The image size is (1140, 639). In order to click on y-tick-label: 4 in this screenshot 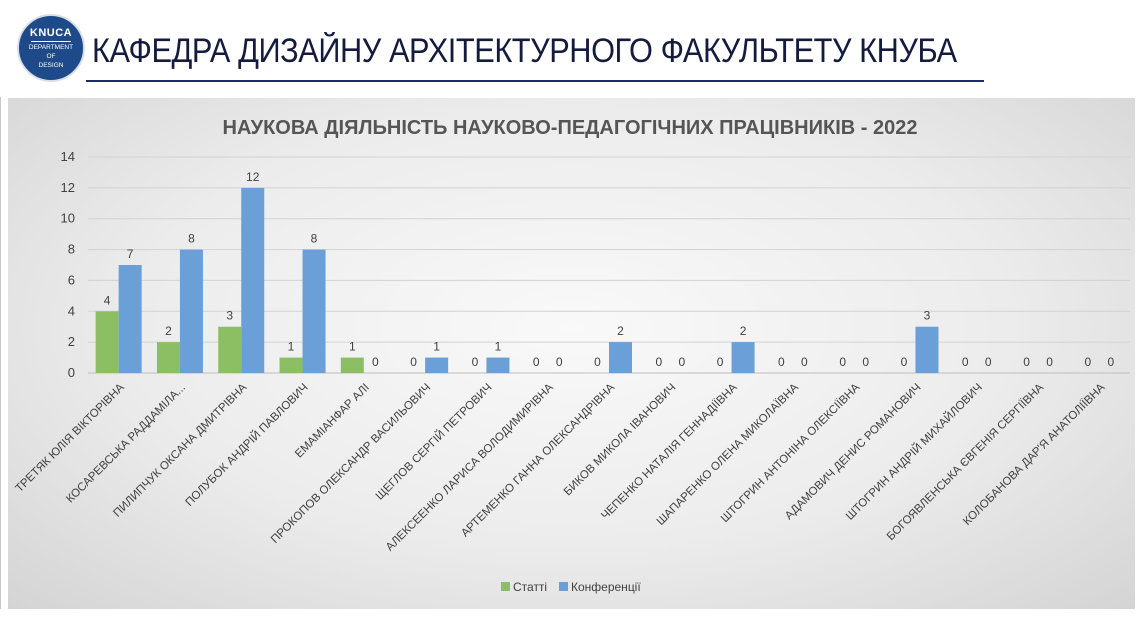, I will do `click(71, 310)`.